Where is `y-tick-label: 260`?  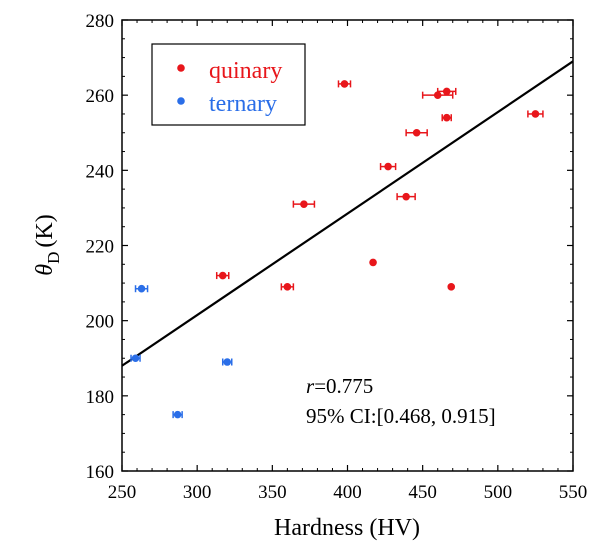
y-tick-label: 260 is located at coordinates (100, 96).